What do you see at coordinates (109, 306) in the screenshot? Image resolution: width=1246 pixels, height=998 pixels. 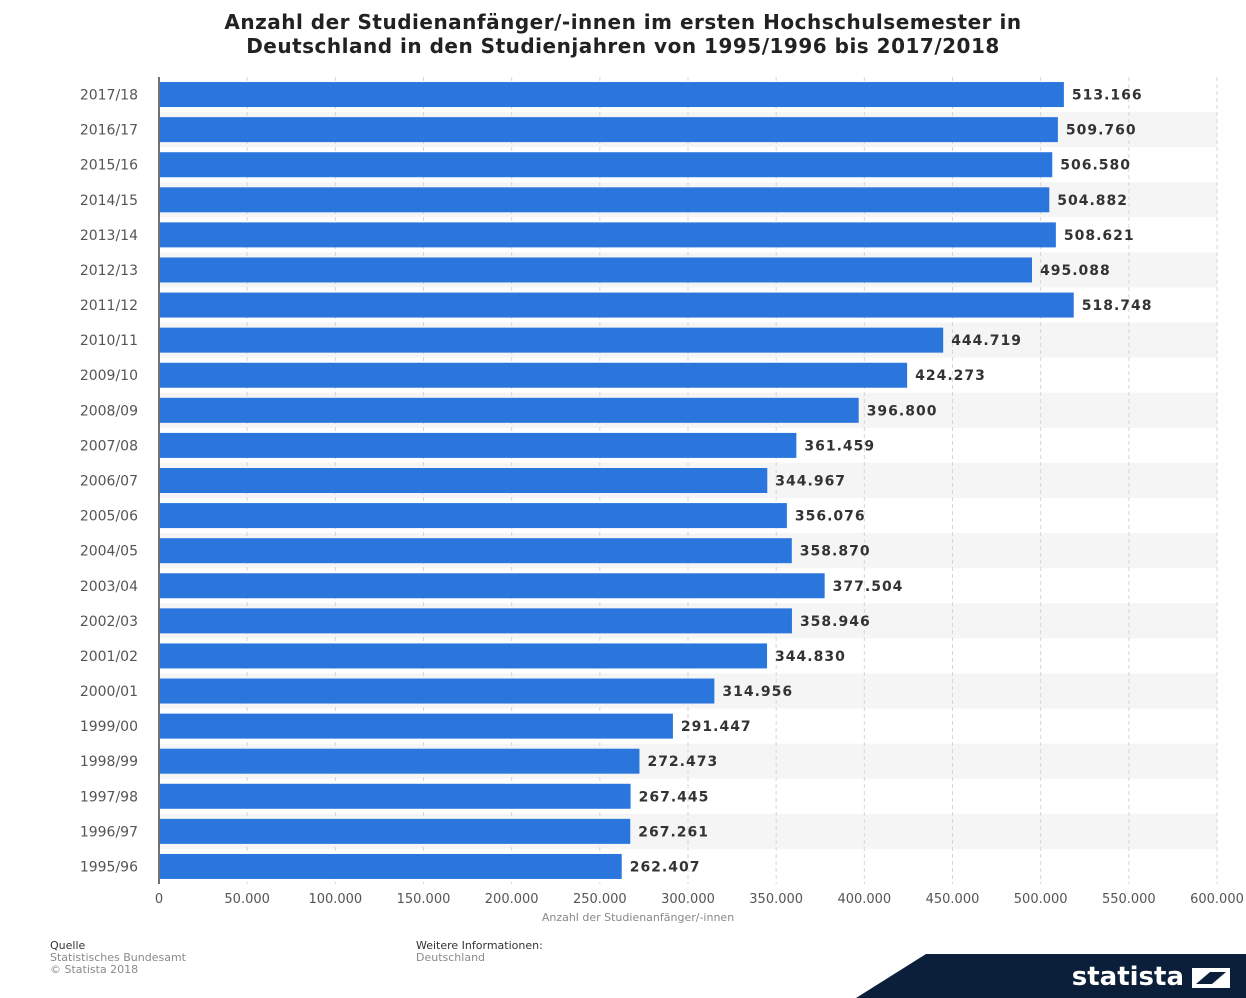 I see `category-label: 2011/12` at bounding box center [109, 306].